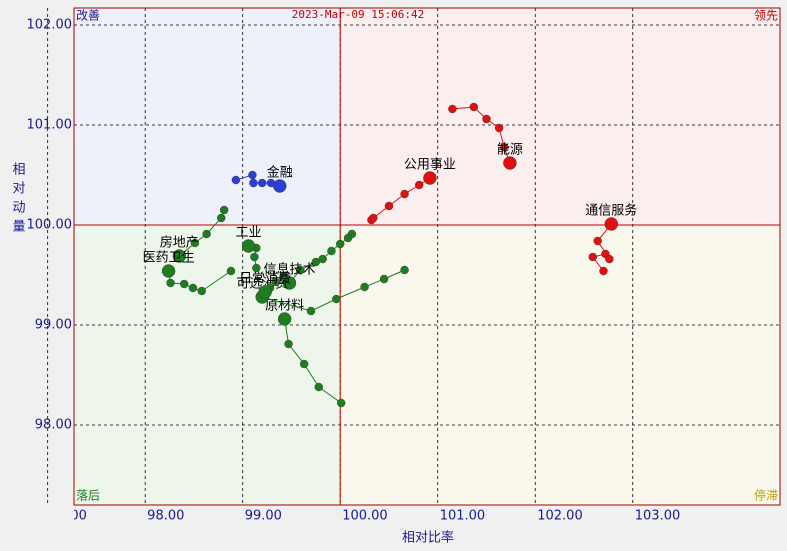 The height and width of the screenshot is (551, 787). Describe the element at coordinates (249, 233) in the screenshot. I see `series-label: 工业` at that location.